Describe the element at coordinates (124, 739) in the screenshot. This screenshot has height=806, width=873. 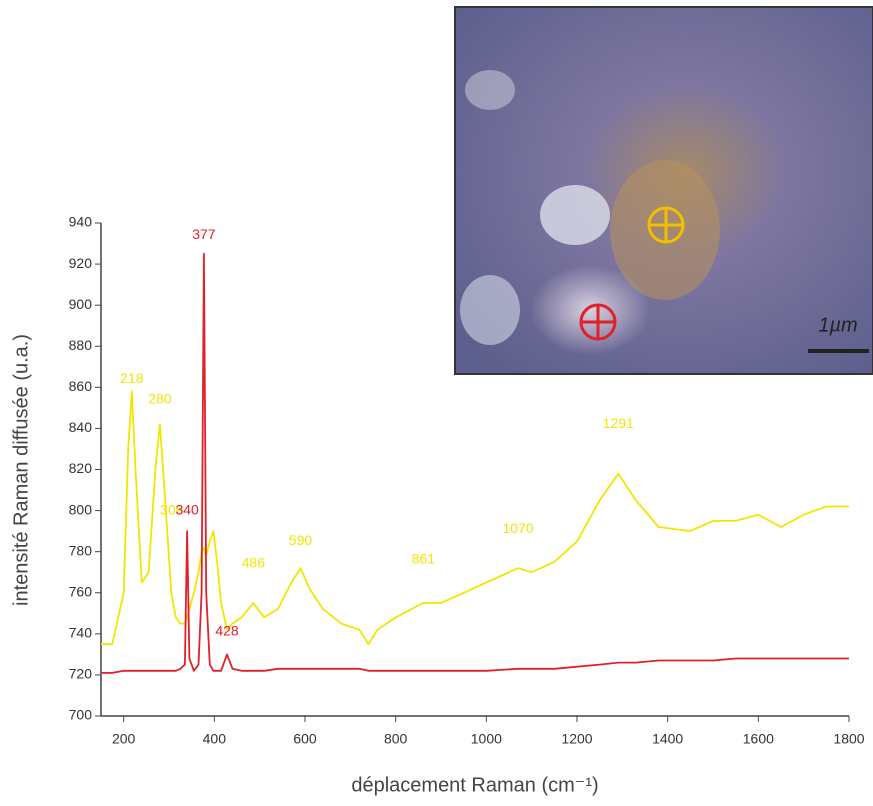
I see `x-tick-label: 200` at that location.